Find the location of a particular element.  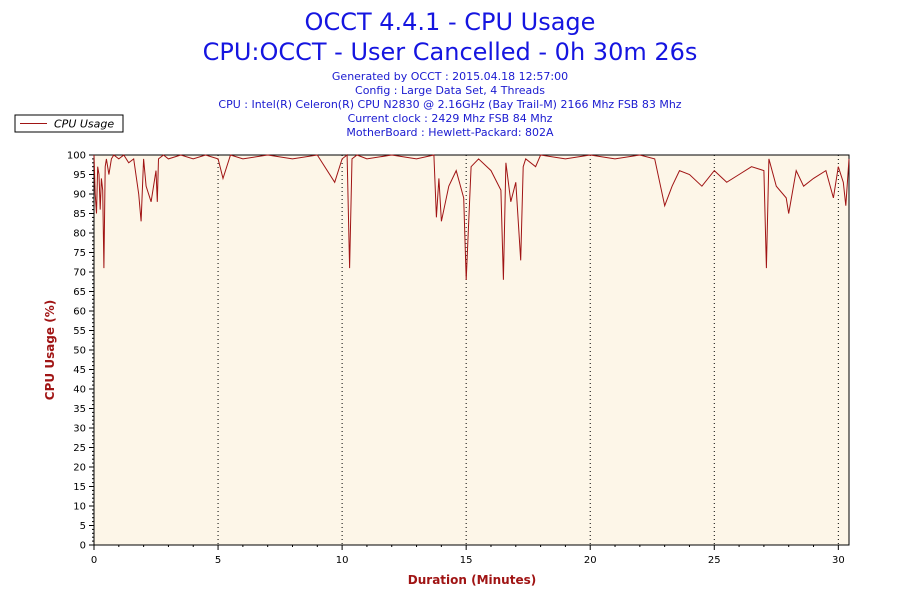

y-tick-label: 85 is located at coordinates (79, 214).